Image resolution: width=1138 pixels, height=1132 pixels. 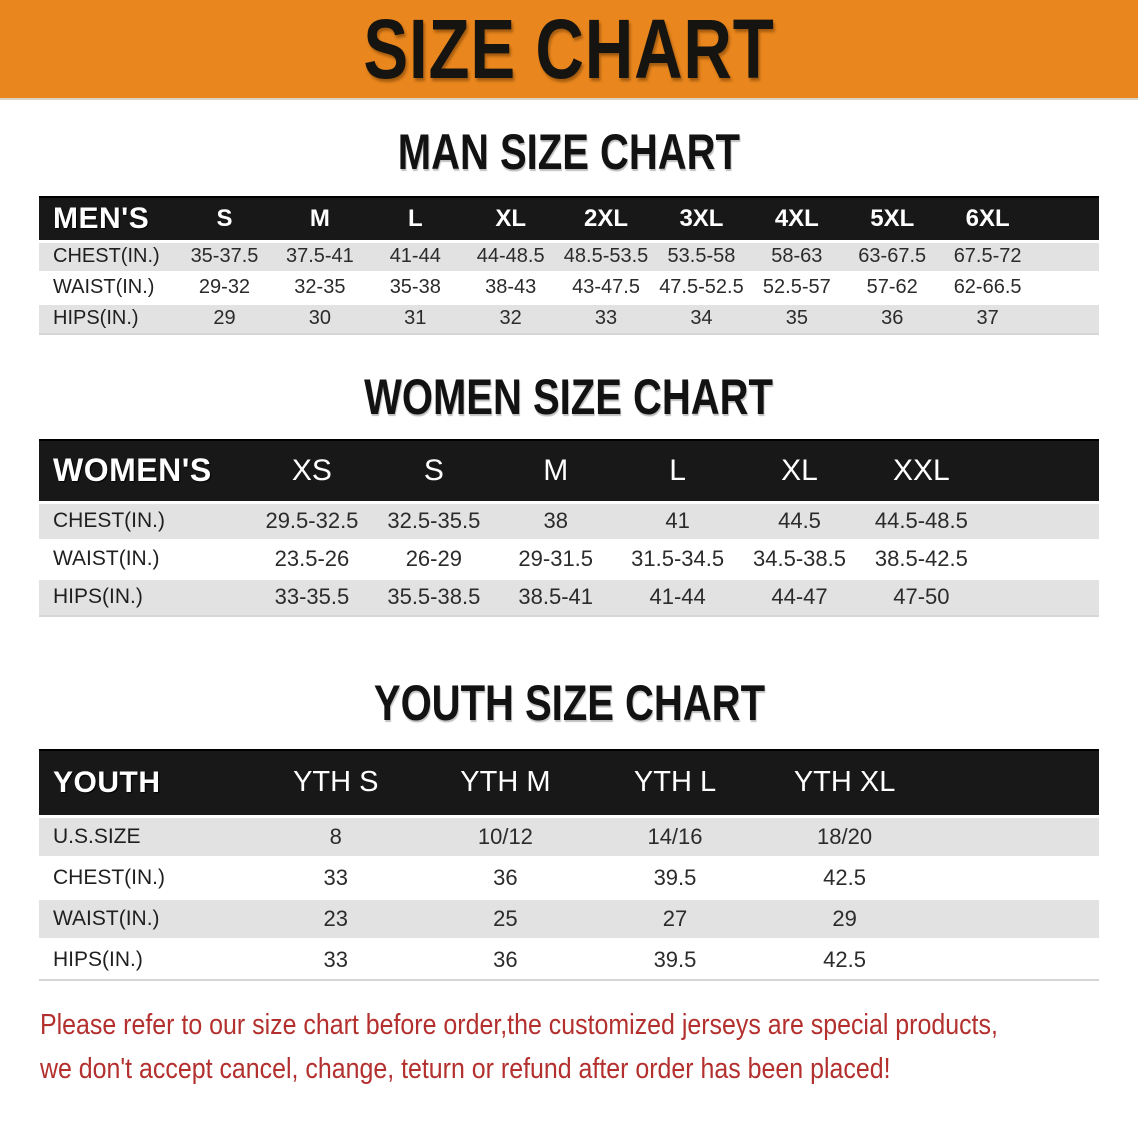 What do you see at coordinates (415, 317) in the screenshot?
I see `size-value: 31` at bounding box center [415, 317].